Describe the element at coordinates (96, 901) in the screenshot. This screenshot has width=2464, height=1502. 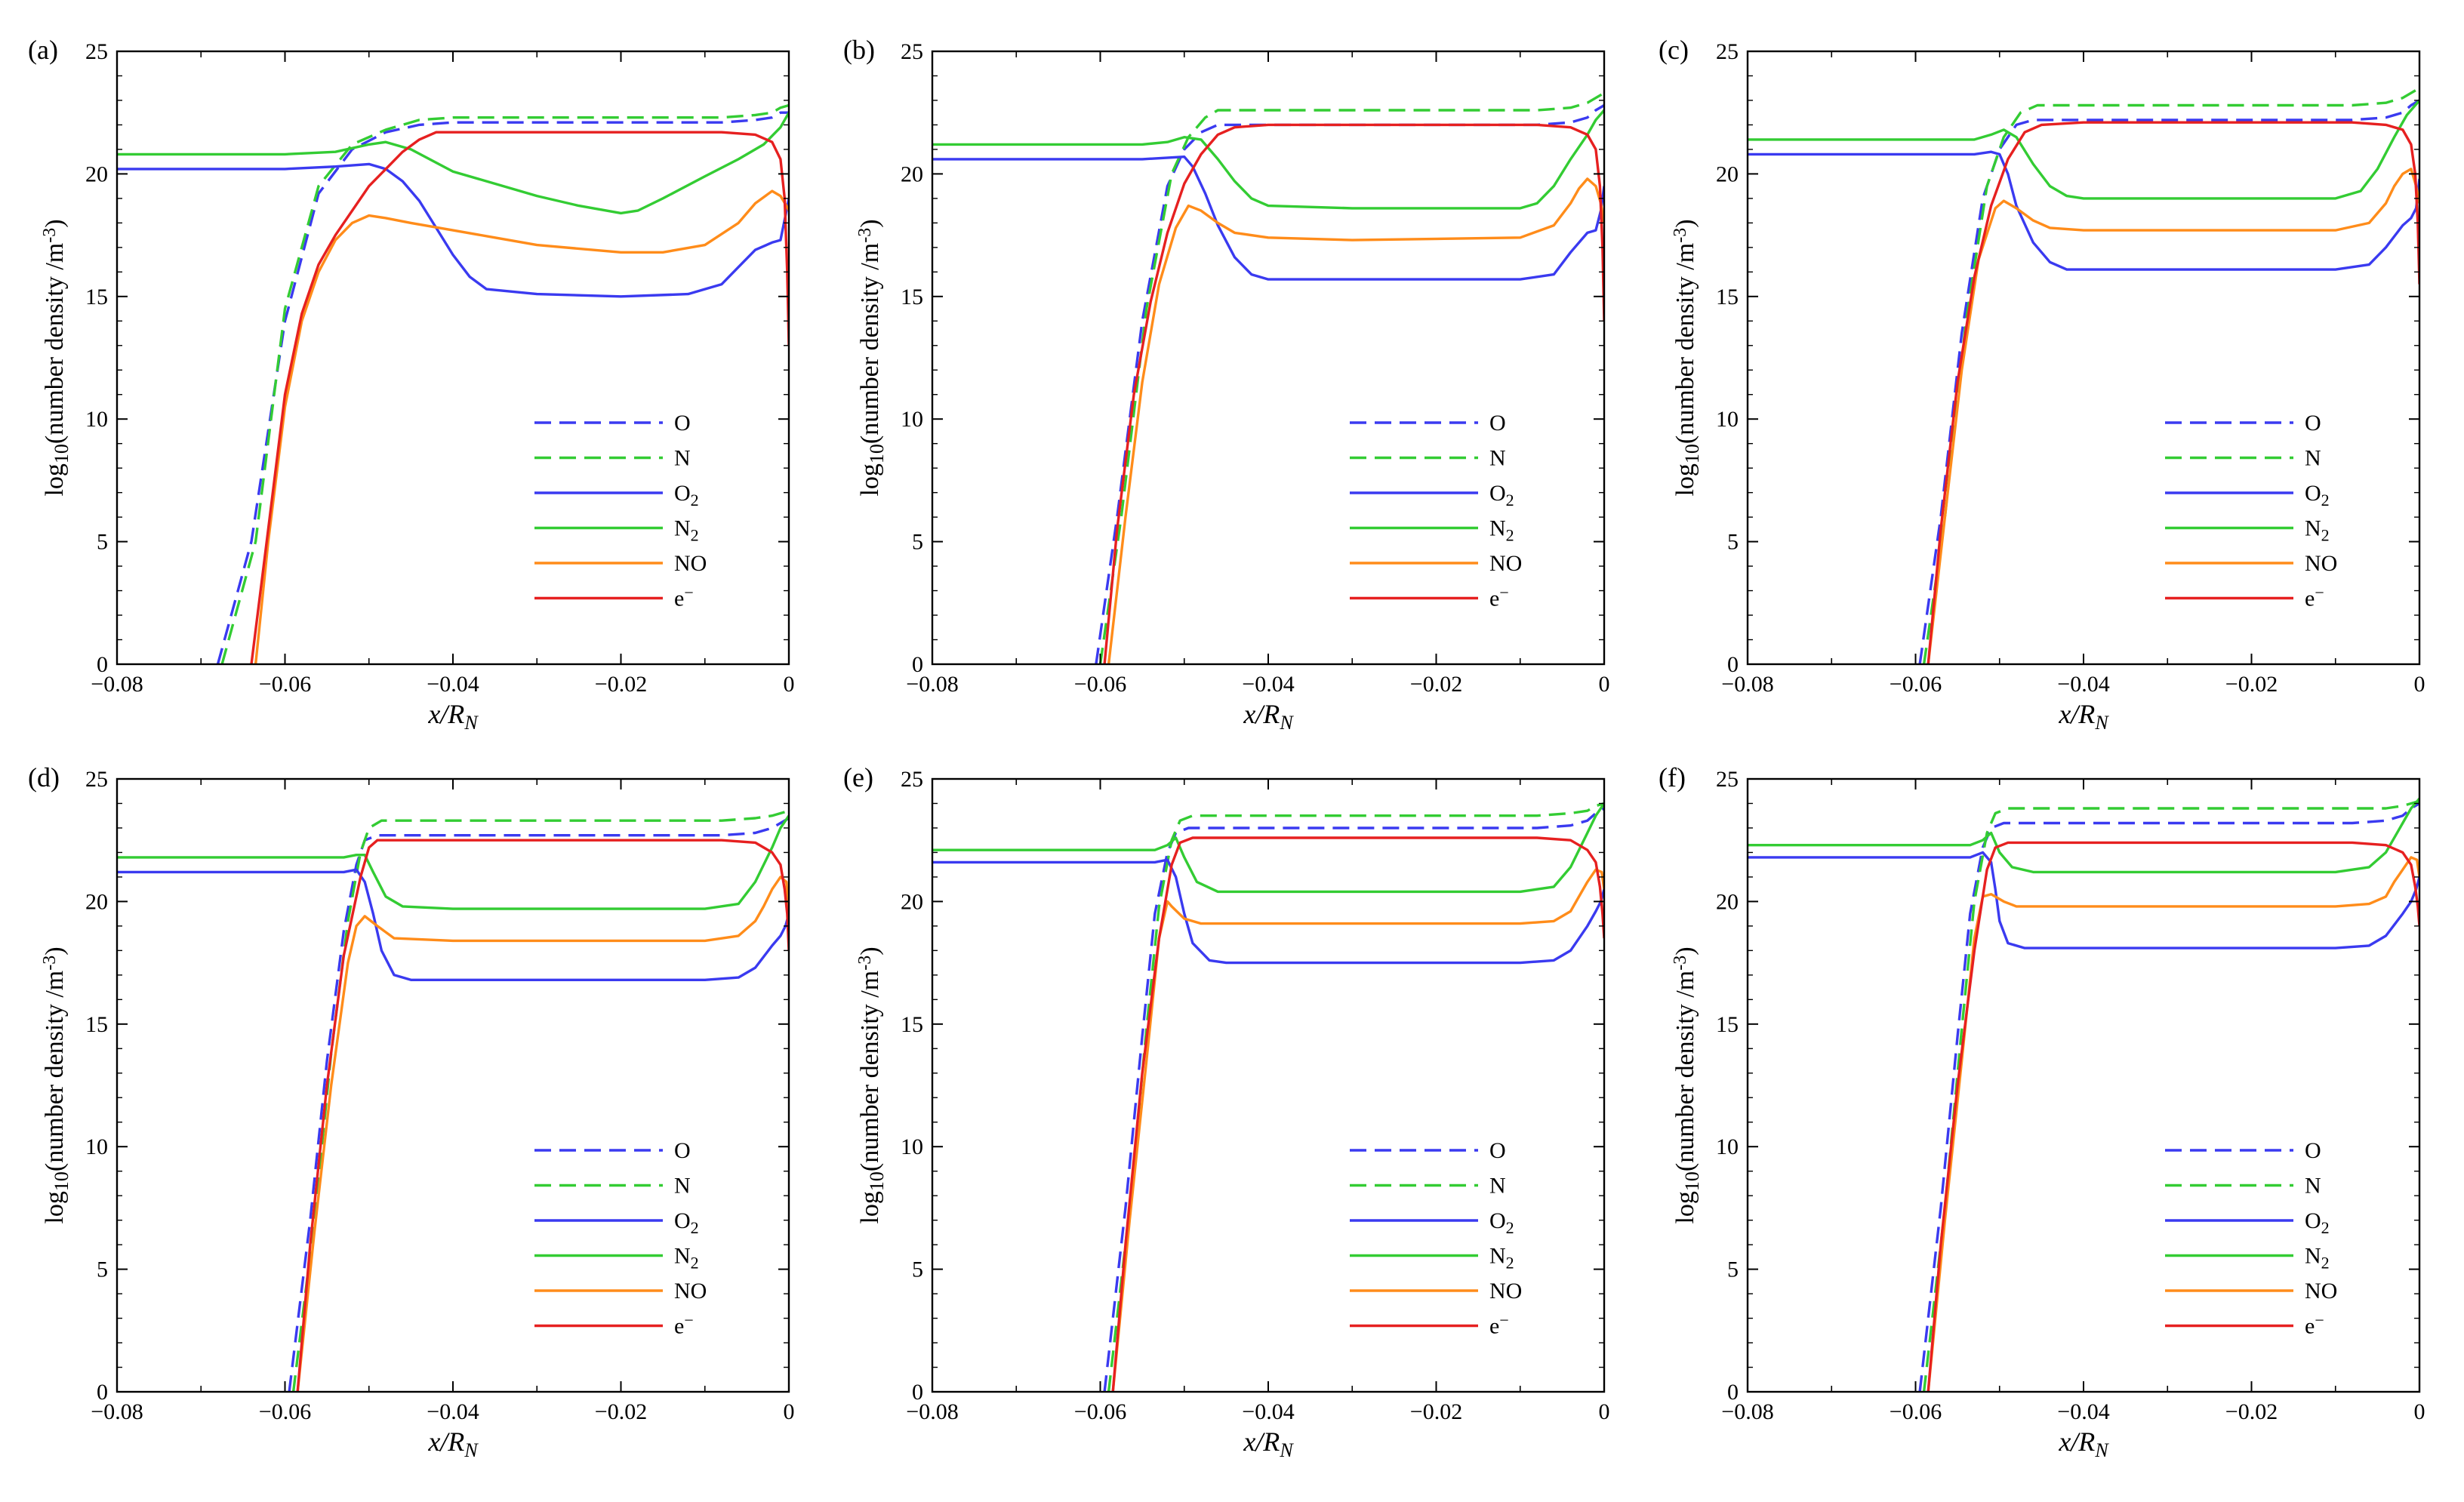
I see `y-tick-label: 20` at that location.